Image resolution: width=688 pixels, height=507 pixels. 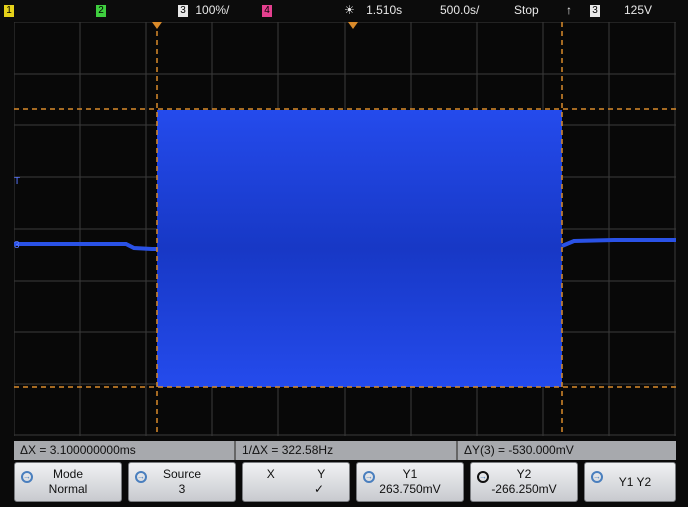 I want to click on xy-softkey: X Y ✓, so click(x=296, y=482).